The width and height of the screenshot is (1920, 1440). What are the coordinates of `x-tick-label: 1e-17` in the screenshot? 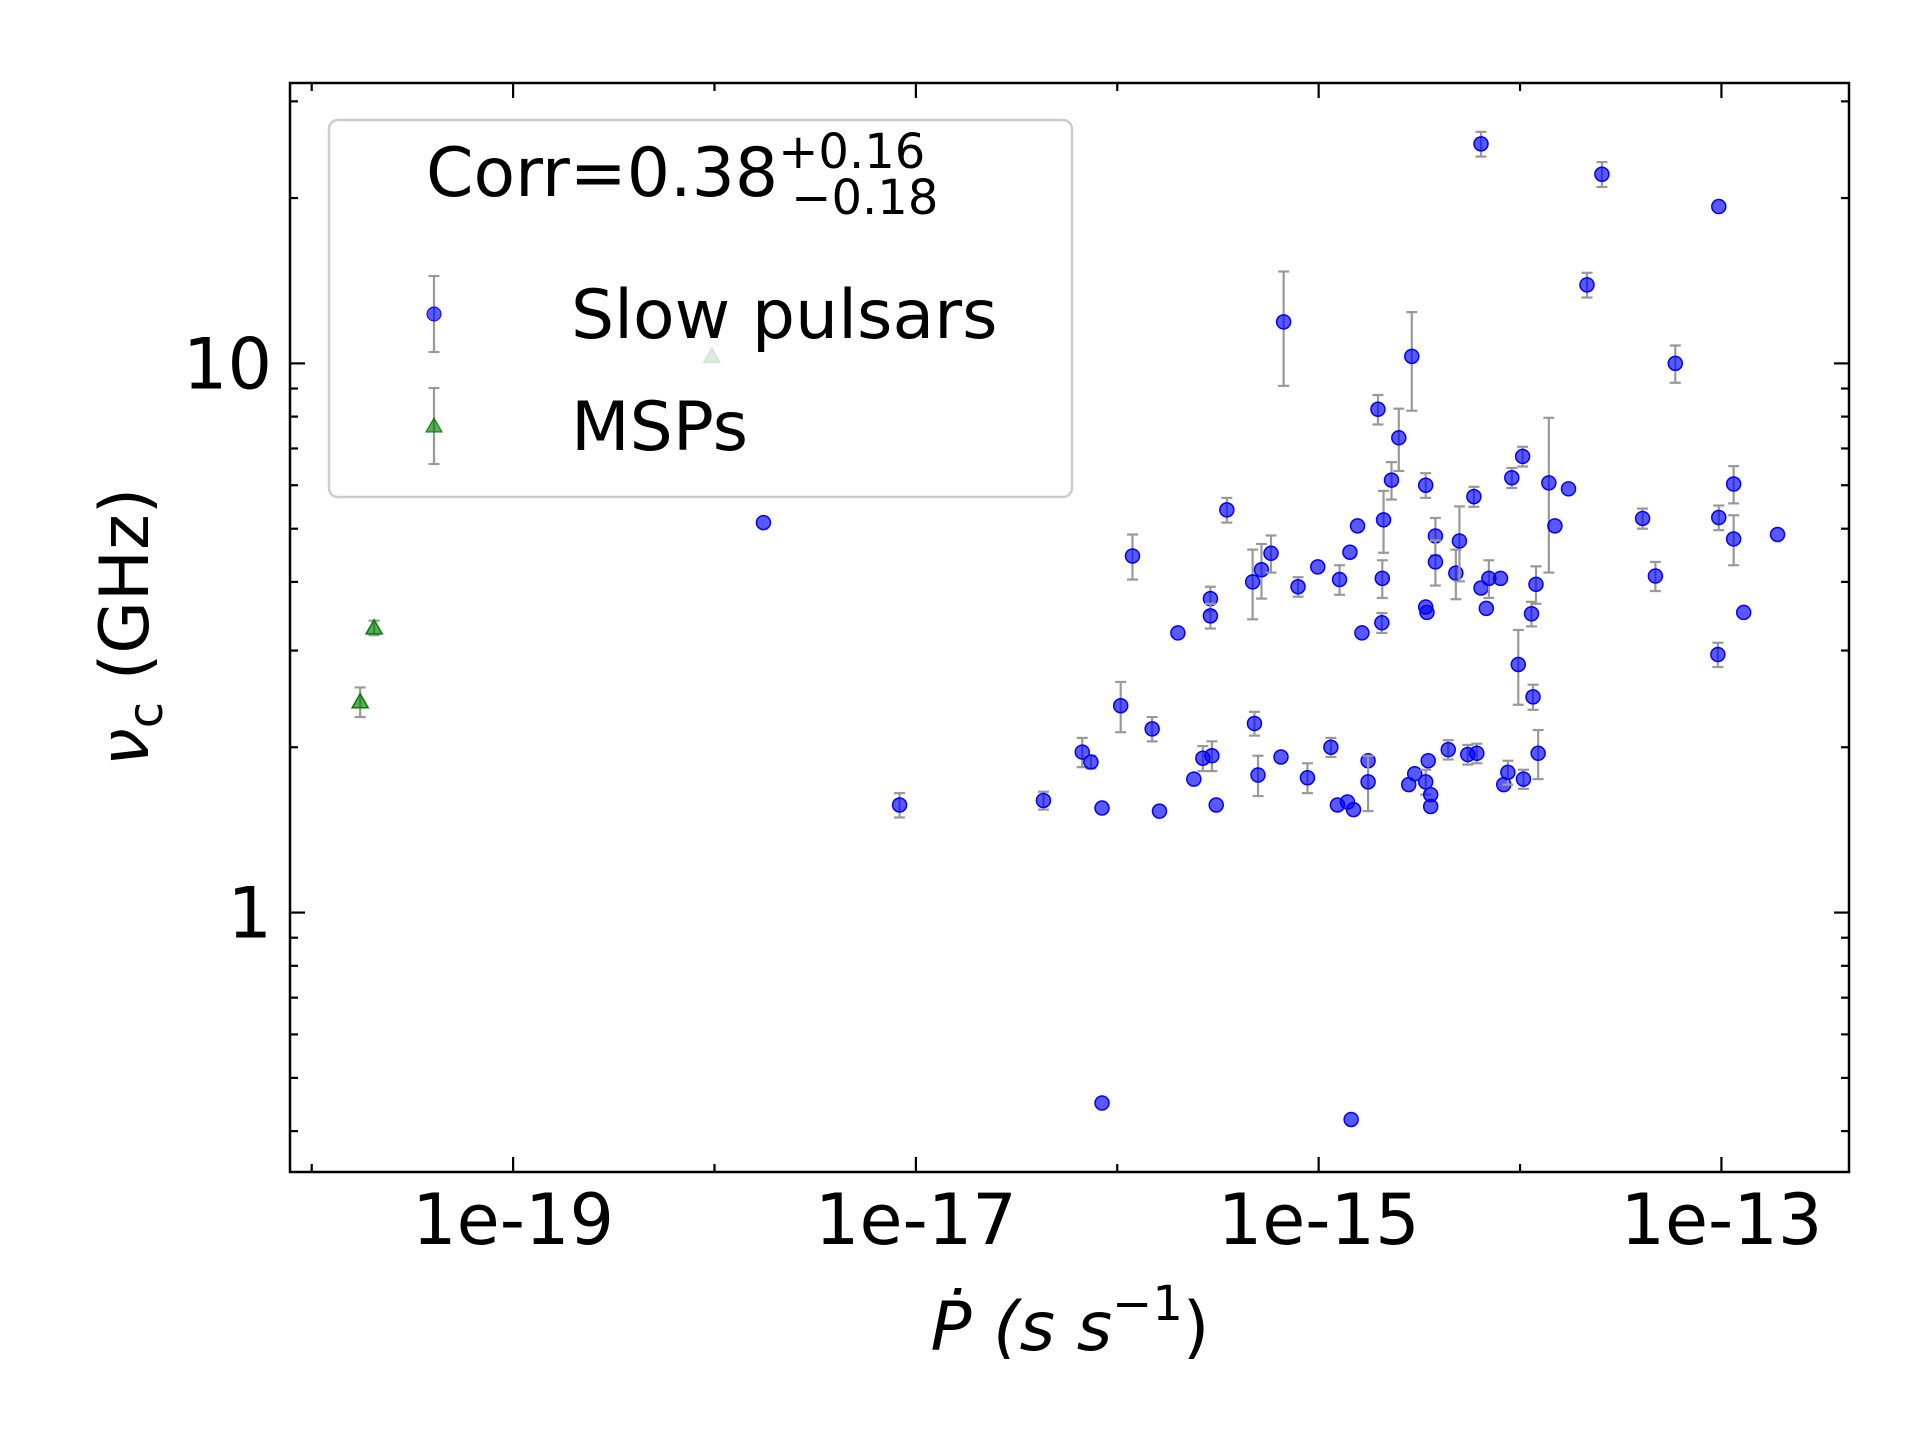 It's located at (916, 1220).